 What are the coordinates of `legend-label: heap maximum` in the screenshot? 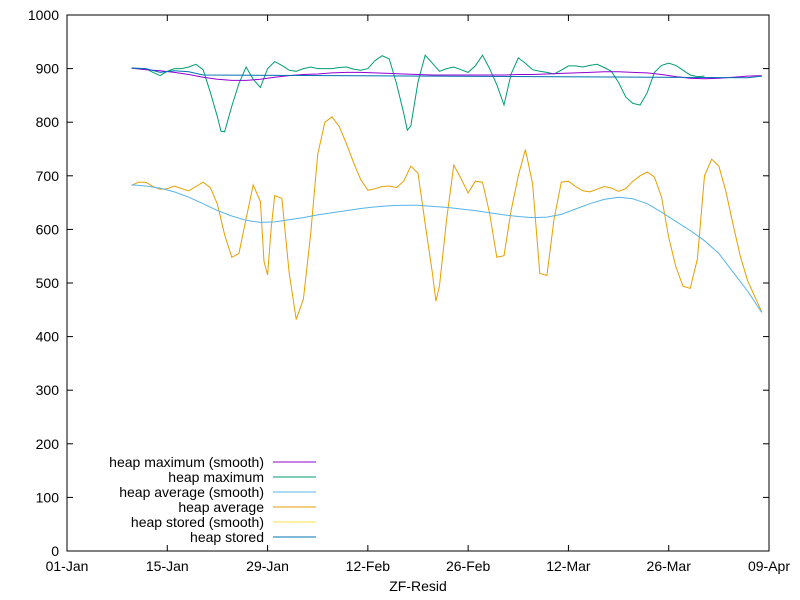 It's located at (216, 477).